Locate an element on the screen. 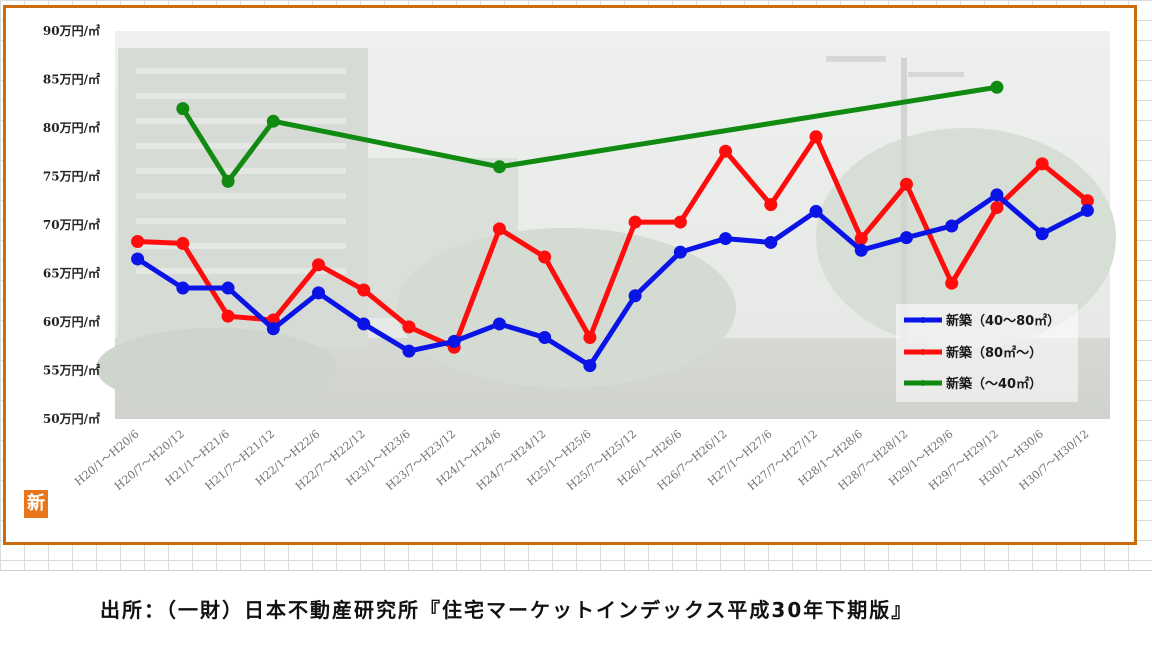  legend-entry-series-0: 新築（40～80㎡） is located at coordinates (1003, 321).